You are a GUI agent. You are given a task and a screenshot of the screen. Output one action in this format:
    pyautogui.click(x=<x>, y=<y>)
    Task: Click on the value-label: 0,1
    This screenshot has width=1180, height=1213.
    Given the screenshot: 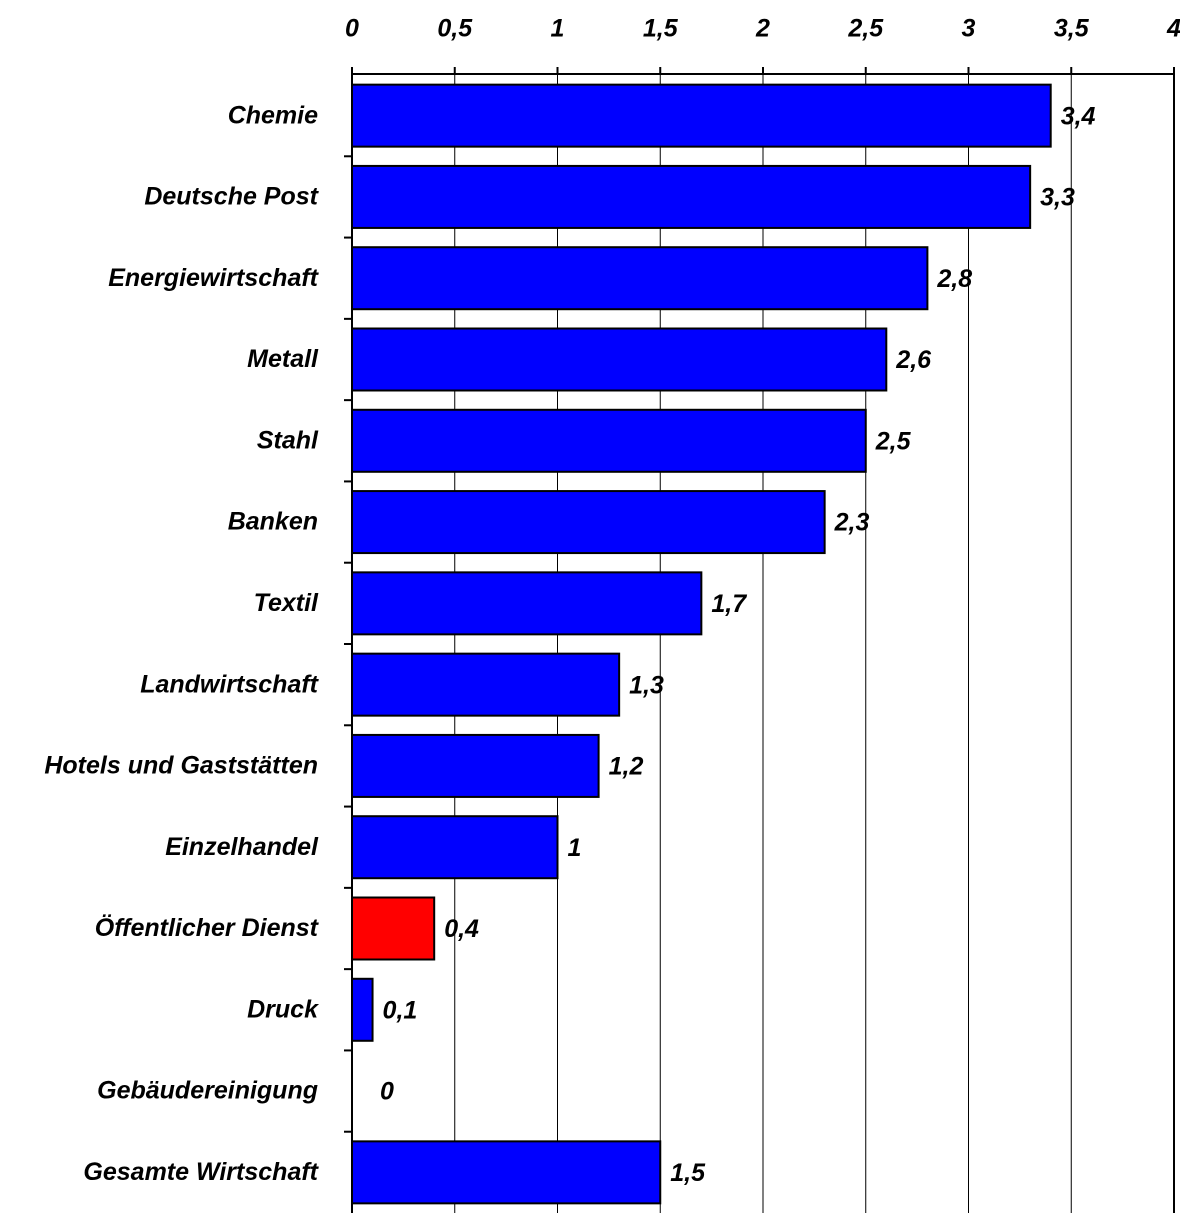 What is the action you would take?
    pyautogui.click(x=400, y=1010)
    